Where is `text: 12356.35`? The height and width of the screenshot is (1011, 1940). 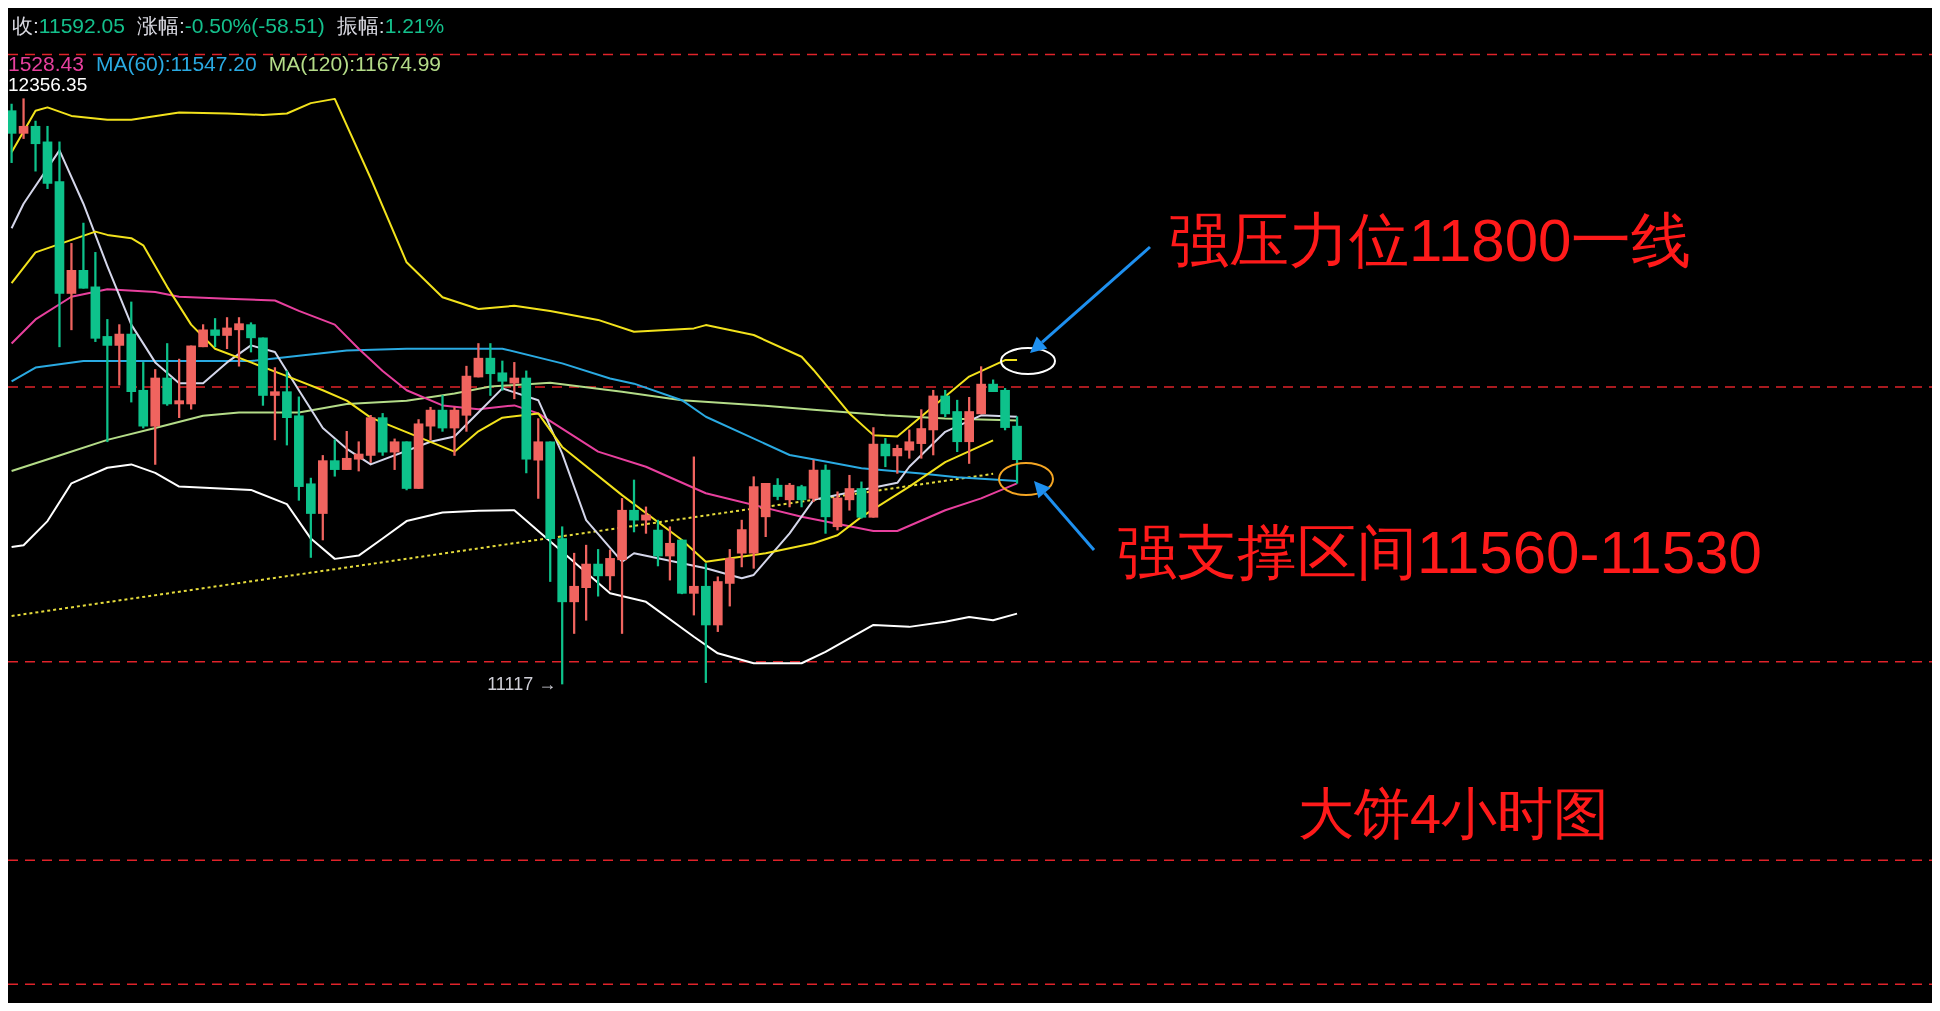 text: 12356.35 is located at coordinates (48, 84).